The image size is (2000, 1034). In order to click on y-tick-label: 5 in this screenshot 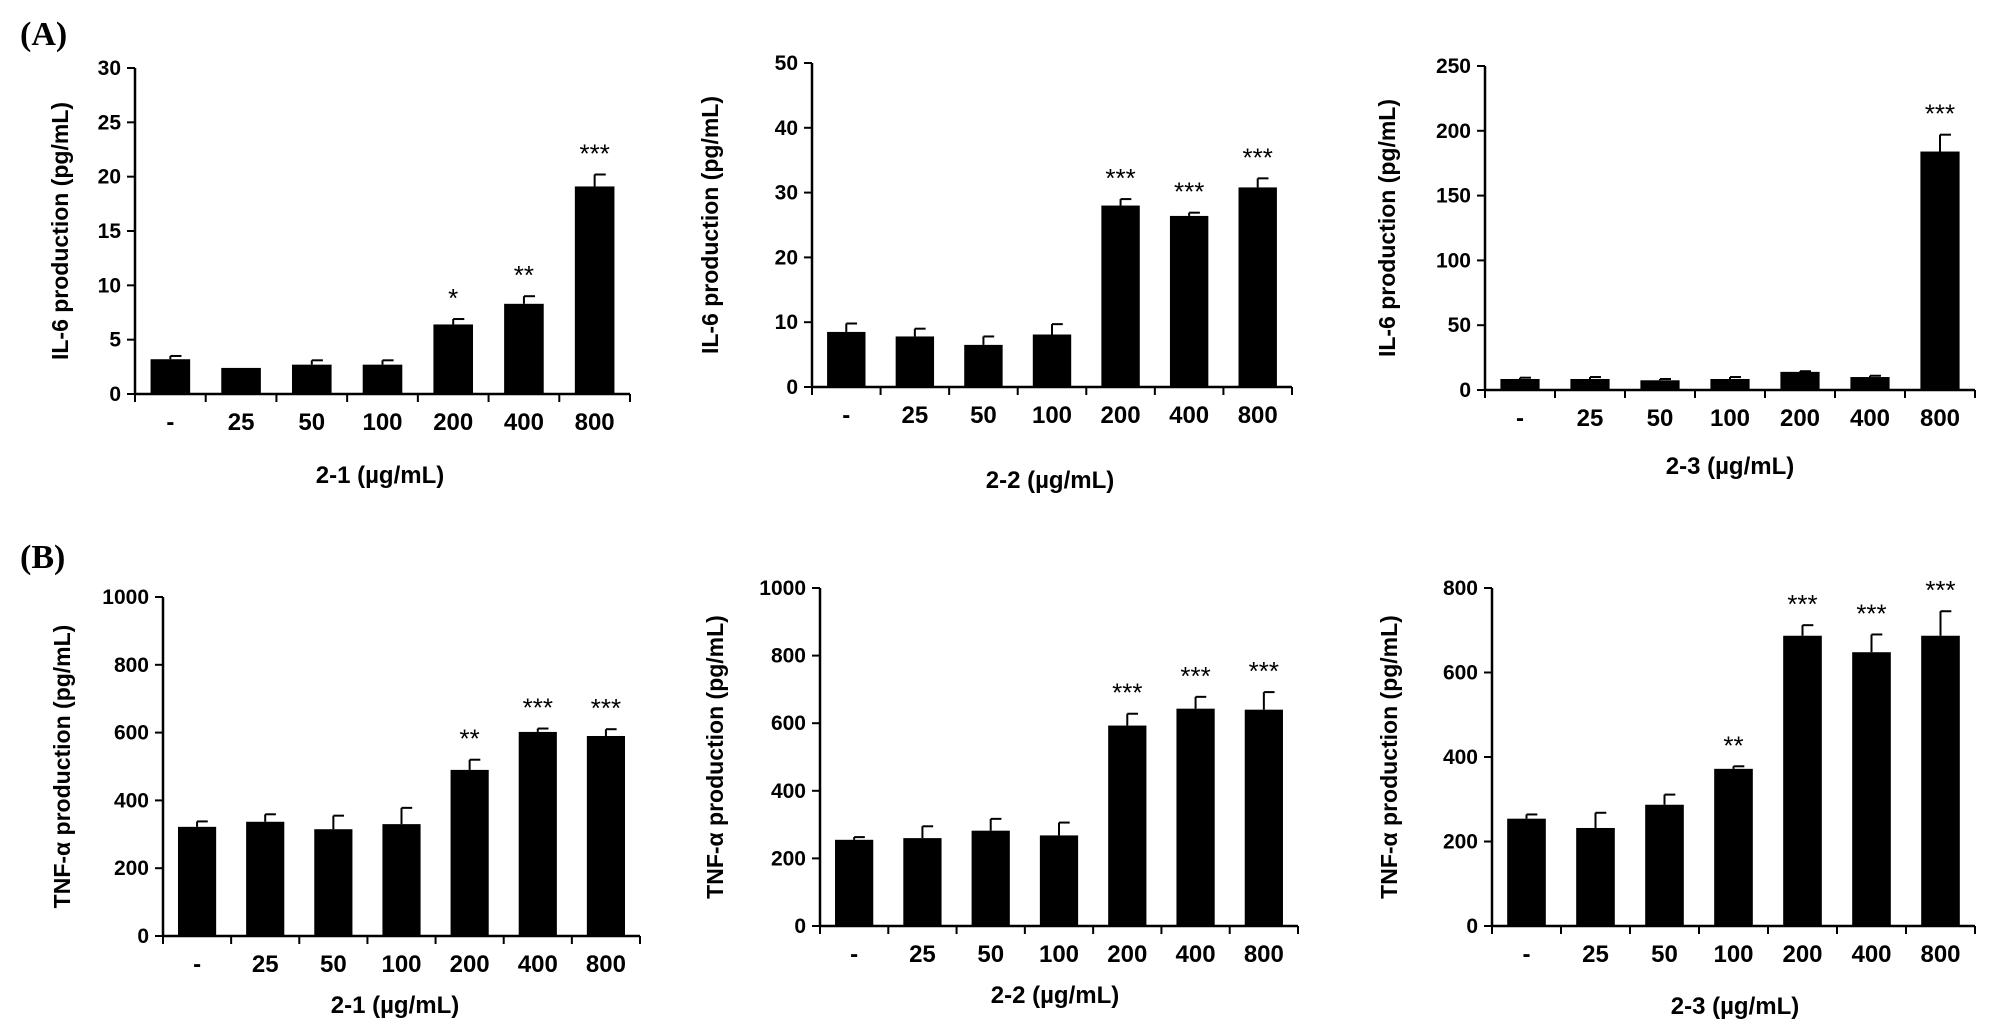, I will do `click(115, 340)`.